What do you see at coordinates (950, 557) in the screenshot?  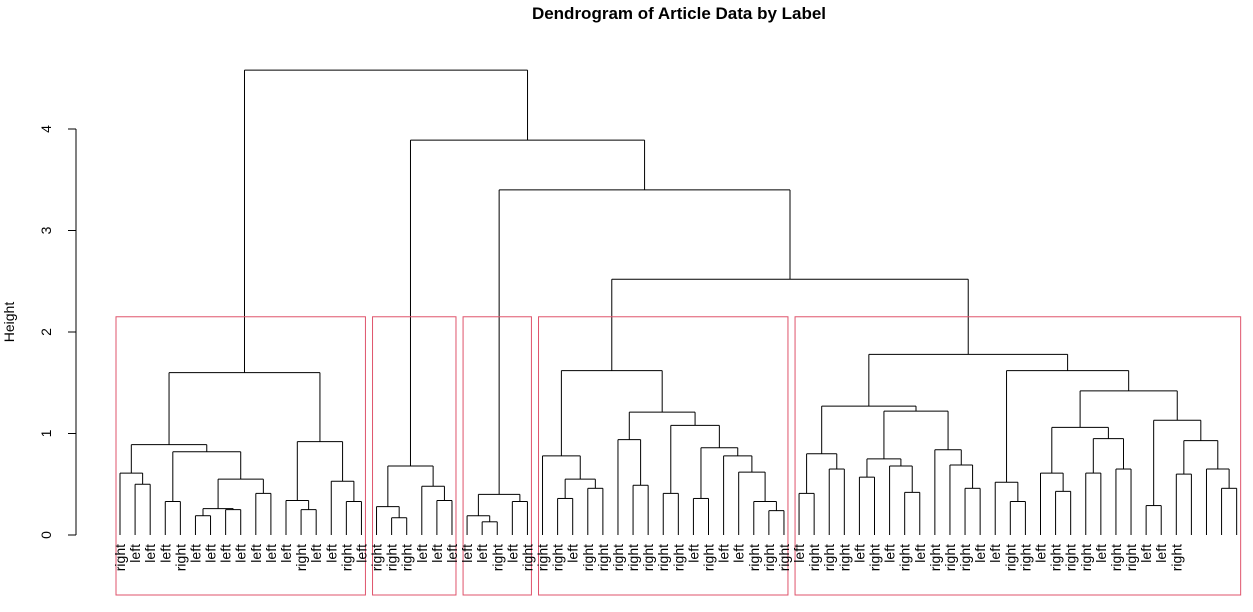 I see `leaf-label-55: right` at bounding box center [950, 557].